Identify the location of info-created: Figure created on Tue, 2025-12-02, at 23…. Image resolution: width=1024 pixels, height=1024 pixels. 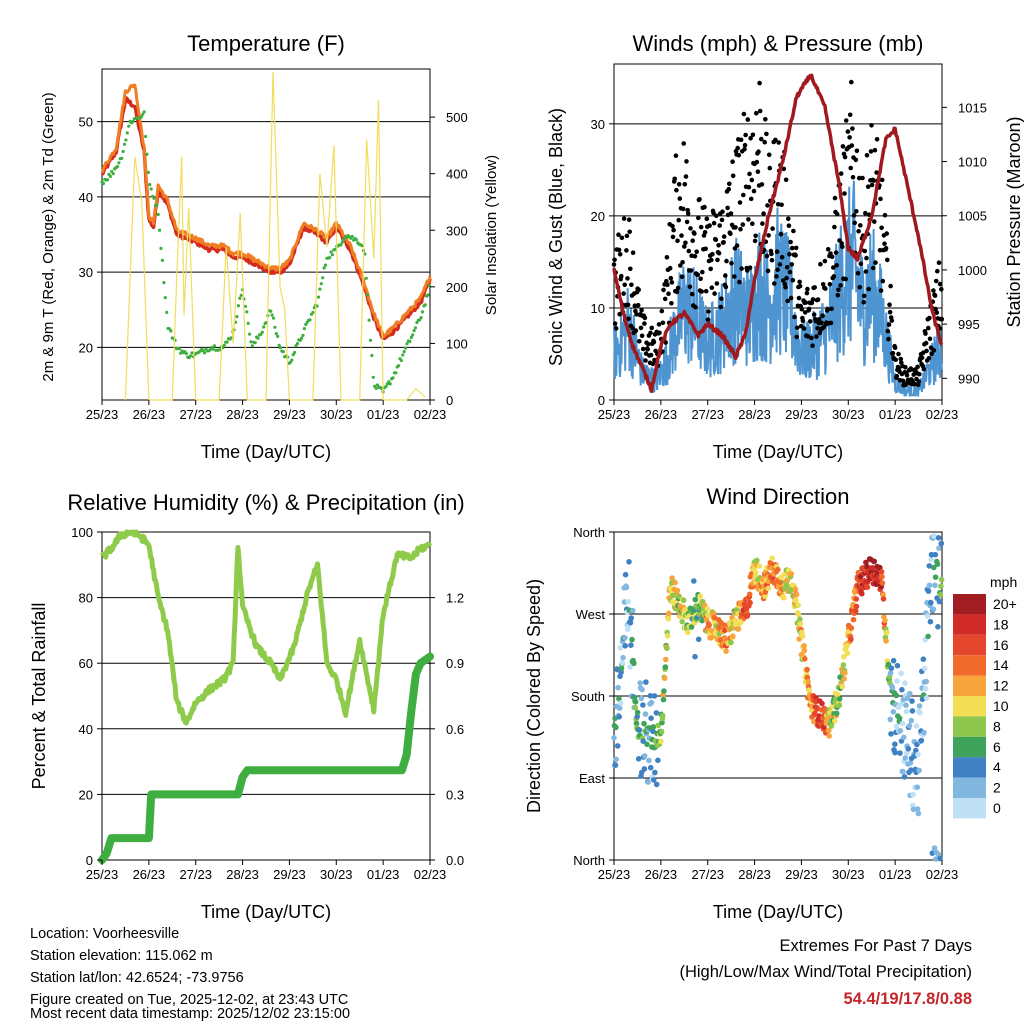
(189, 1000).